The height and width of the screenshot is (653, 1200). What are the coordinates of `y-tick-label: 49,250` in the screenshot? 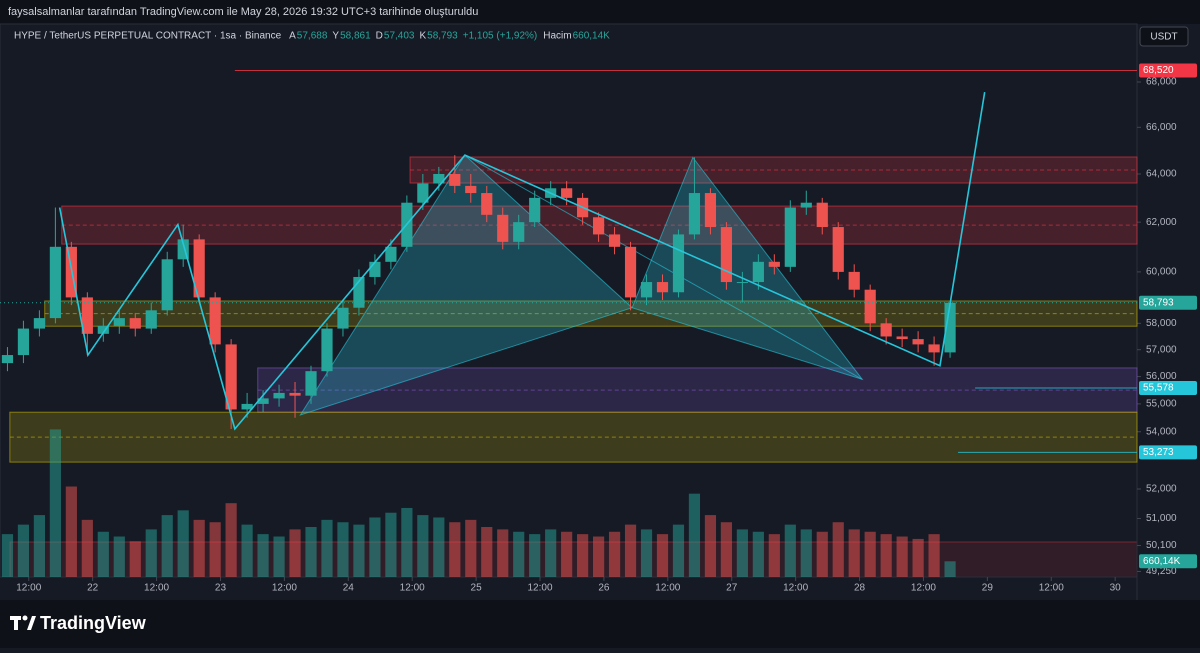 It's located at (1161, 571).